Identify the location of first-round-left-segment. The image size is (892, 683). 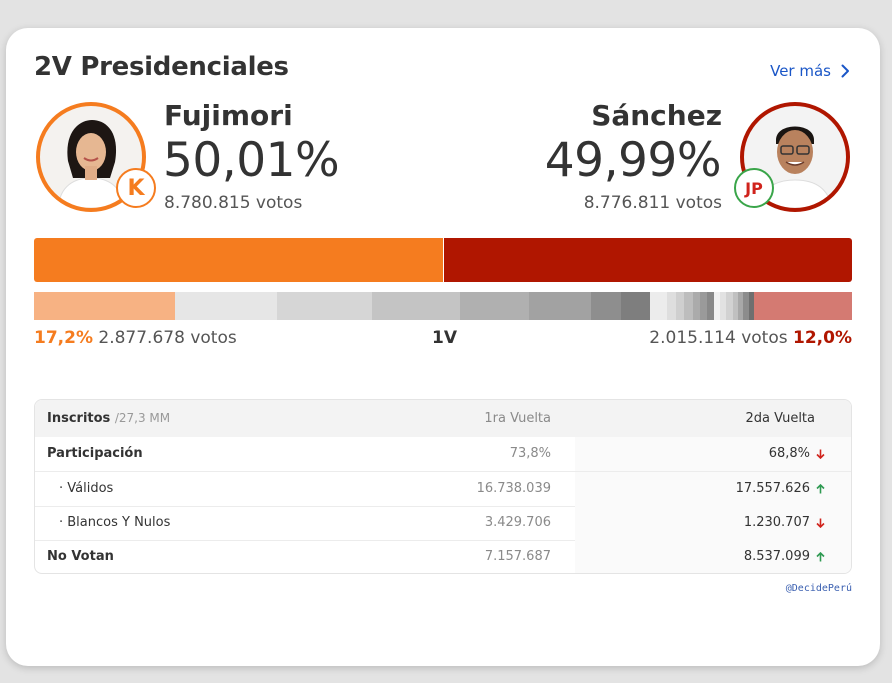
(104, 306).